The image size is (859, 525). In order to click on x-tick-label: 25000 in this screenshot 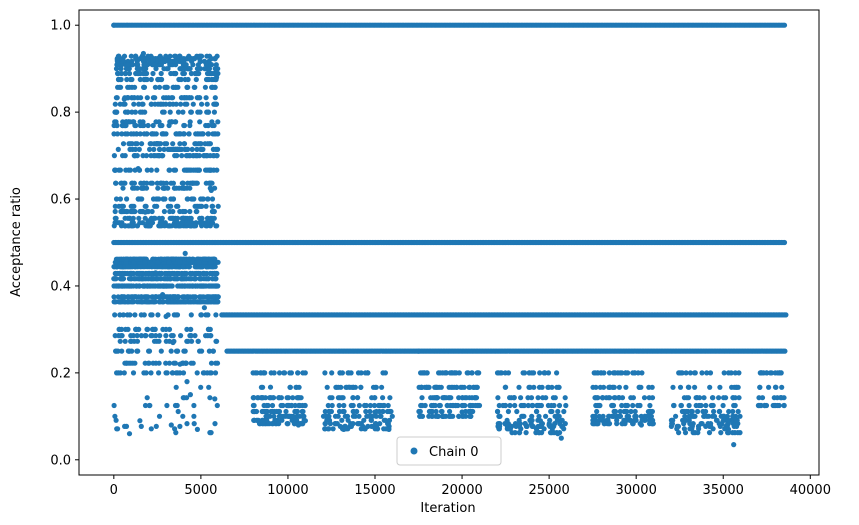, I will do `click(548, 490)`.